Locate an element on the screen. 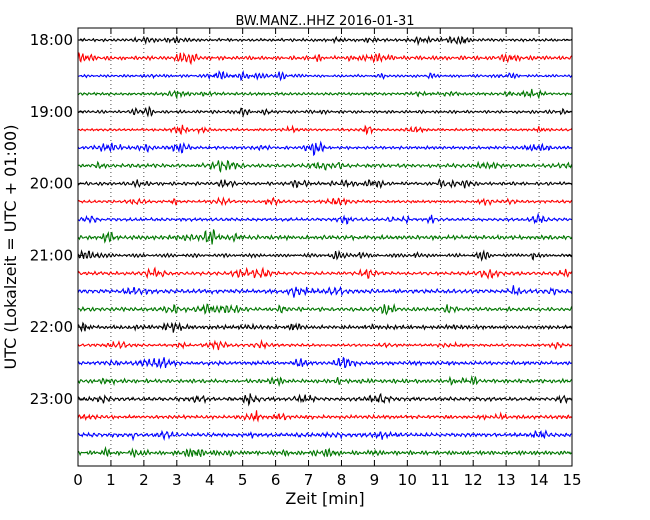 Image resolution: width=650 pixels, height=520 pixels. y-tick-label: 20:00 is located at coordinates (51, 184).